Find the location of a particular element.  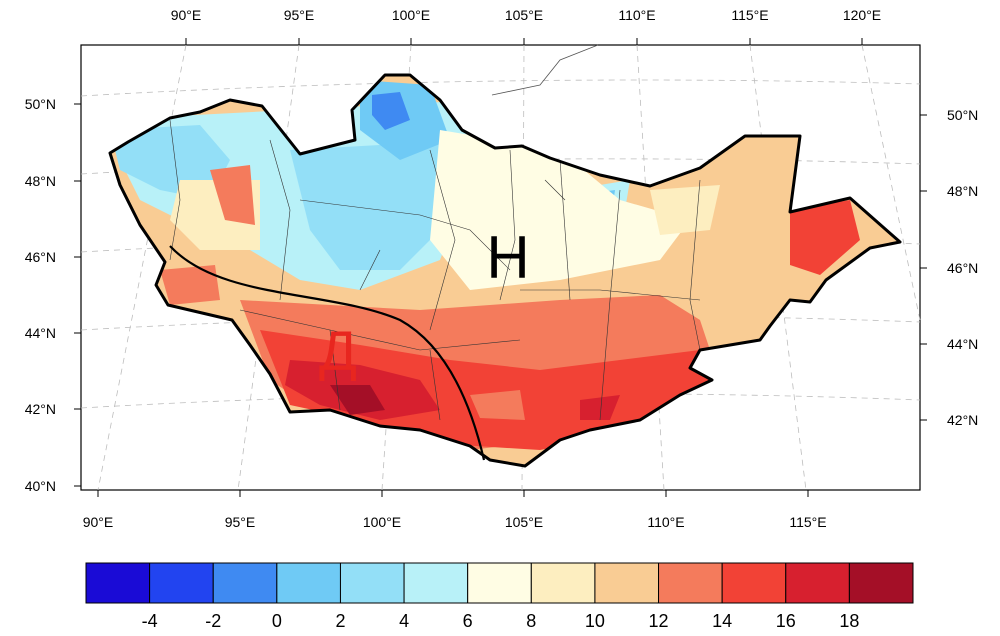

colorbar-label: 12 is located at coordinates (659, 621).